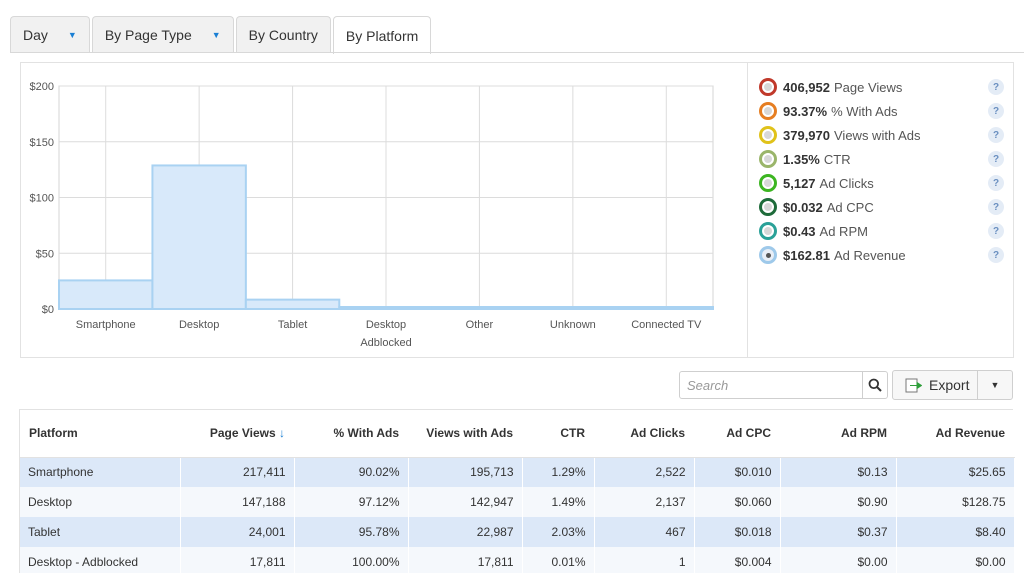 The height and width of the screenshot is (573, 1024). What do you see at coordinates (955, 532) in the screenshot?
I see `table-cell: $8.40` at bounding box center [955, 532].